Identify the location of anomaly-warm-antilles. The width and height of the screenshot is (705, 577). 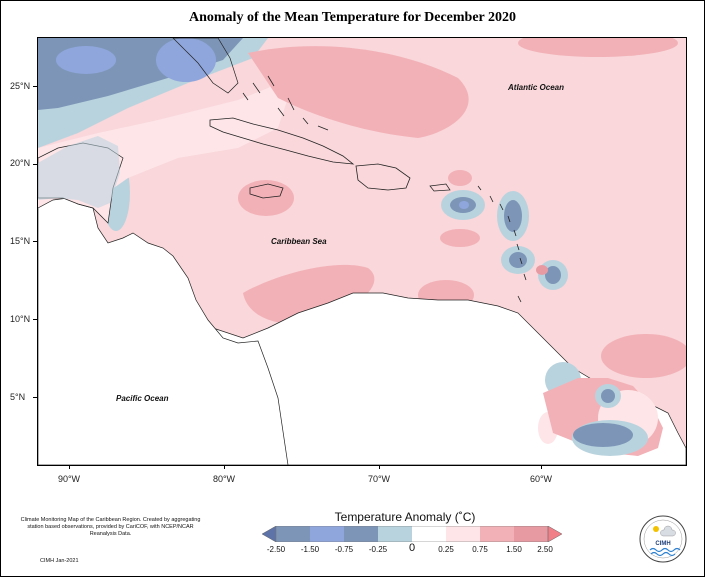
(460, 178).